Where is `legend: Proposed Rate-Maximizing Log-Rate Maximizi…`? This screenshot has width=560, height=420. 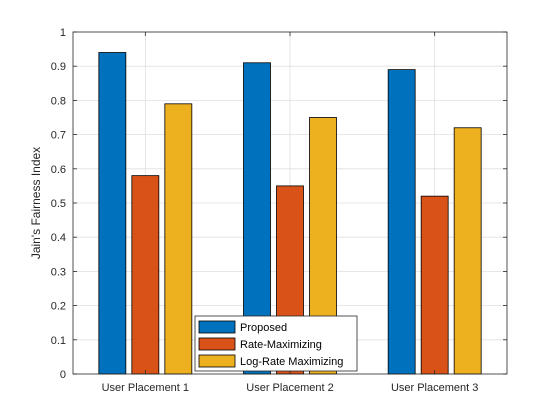 legend: Proposed Rate-Maximizing Log-Rate Maximizi… is located at coordinates (276, 343).